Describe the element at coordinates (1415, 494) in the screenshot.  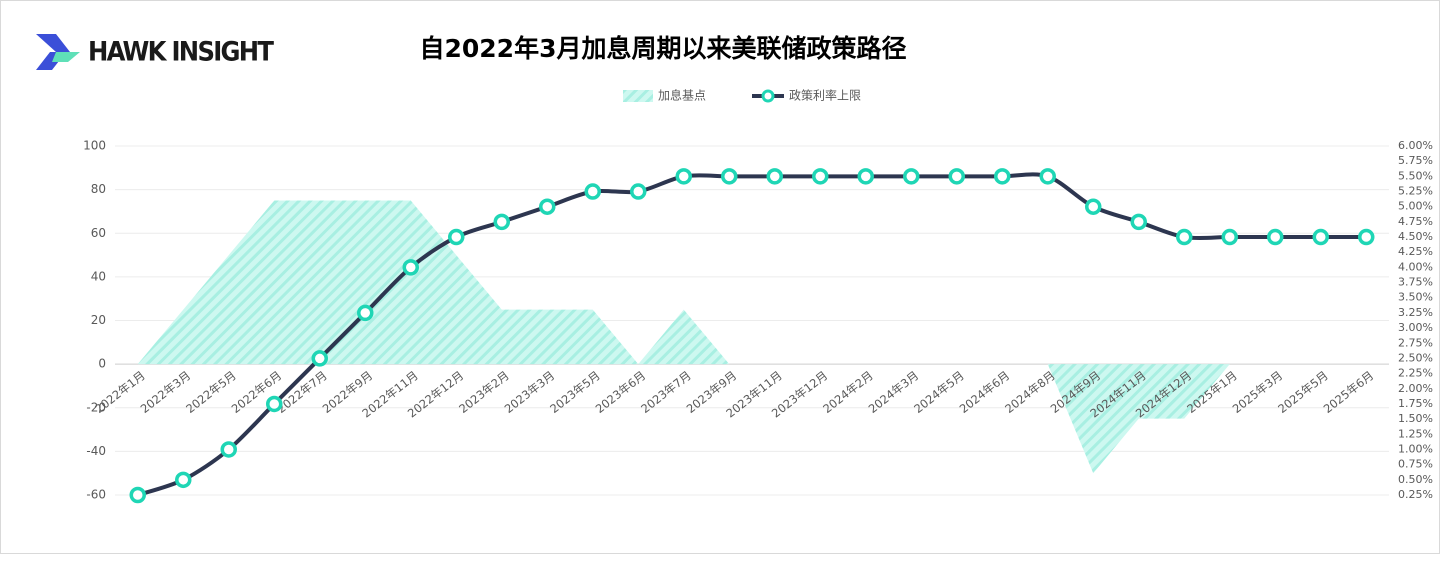
I see `y2-tick-label: 0.25%` at that location.